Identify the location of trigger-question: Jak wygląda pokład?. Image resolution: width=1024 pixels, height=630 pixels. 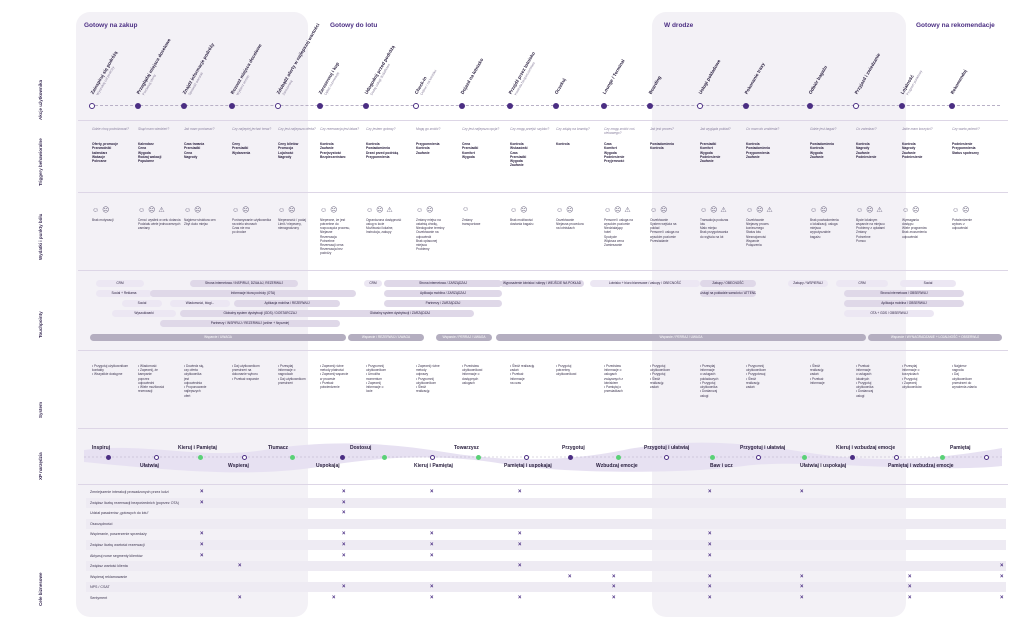
(715, 129).